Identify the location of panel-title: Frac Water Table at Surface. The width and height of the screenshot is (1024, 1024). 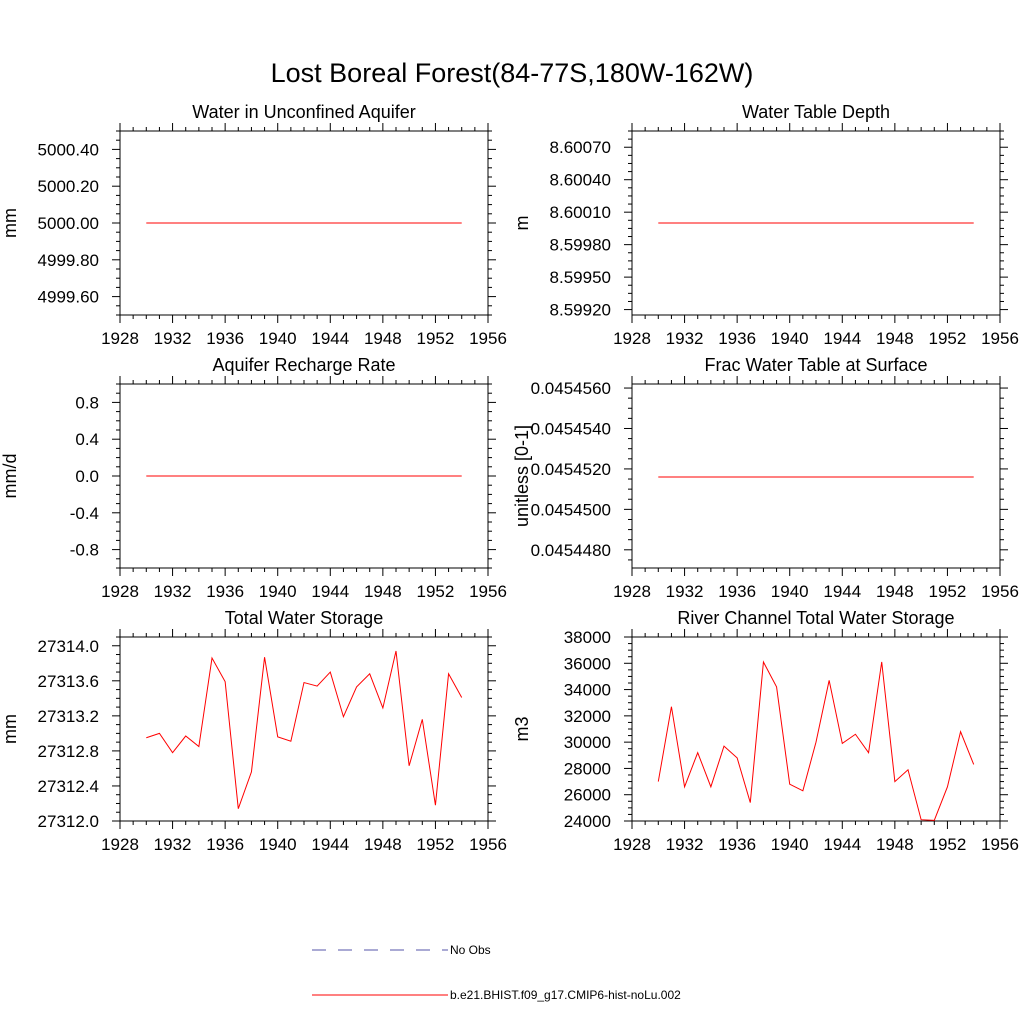
(815, 365).